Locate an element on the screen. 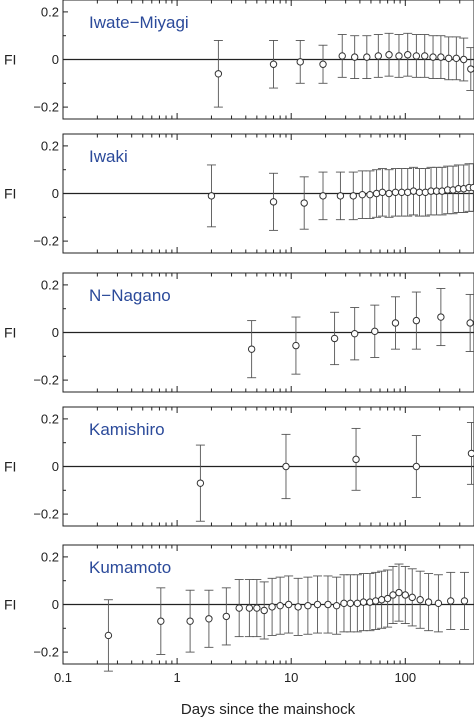 The image size is (474, 720). y-tick-label: 0.2 is located at coordinates (50, 556).